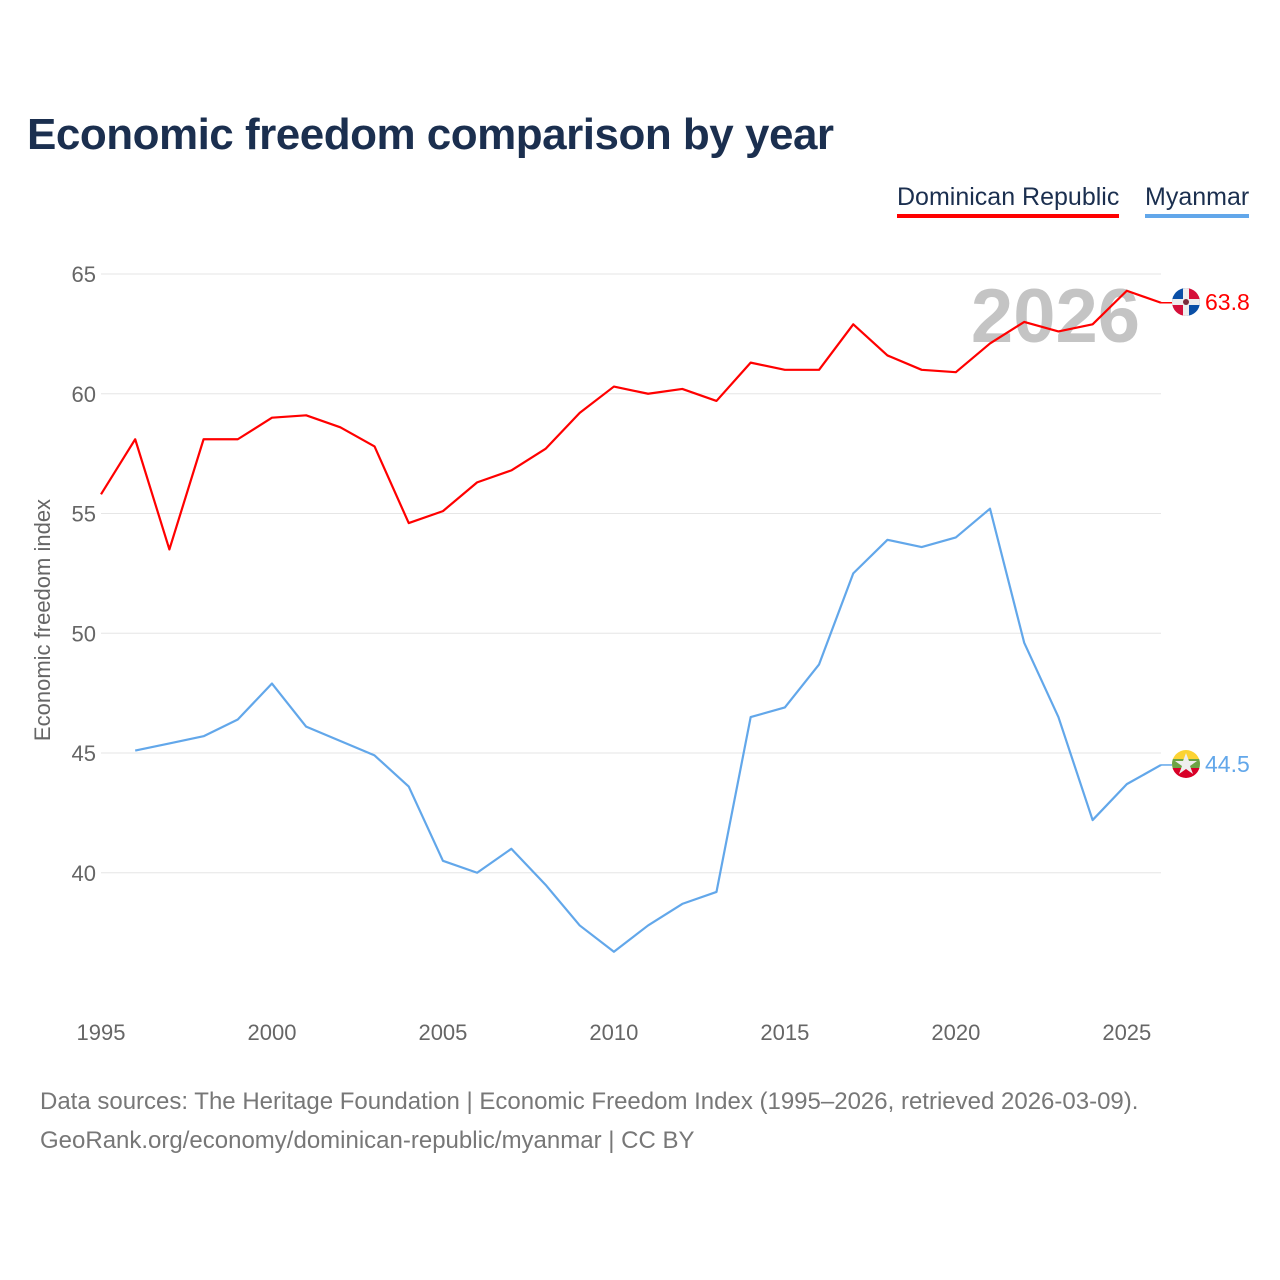 This screenshot has height=1280, width=1280. What do you see at coordinates (84, 873) in the screenshot?
I see `y-tick-label: 40` at bounding box center [84, 873].